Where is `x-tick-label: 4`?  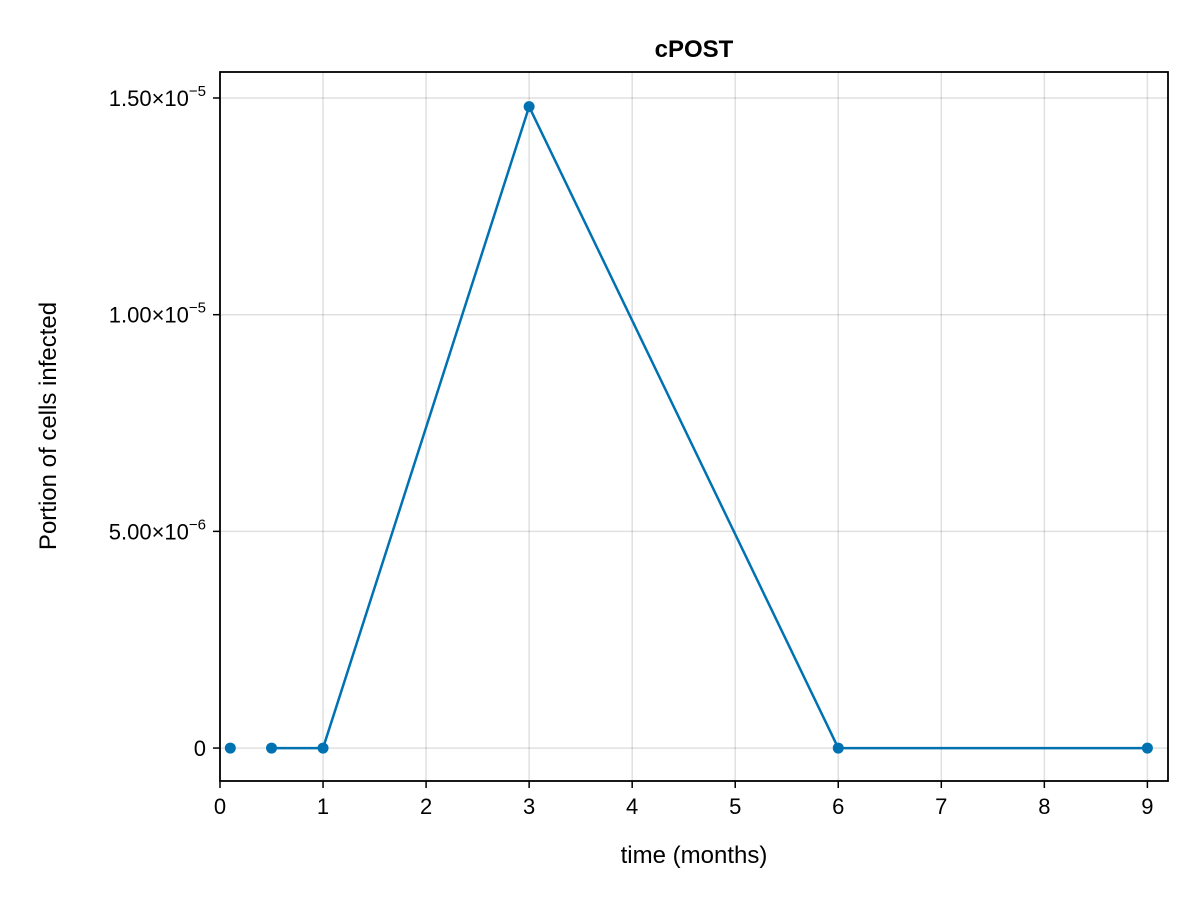
x-tick-label: 4 is located at coordinates (632, 806).